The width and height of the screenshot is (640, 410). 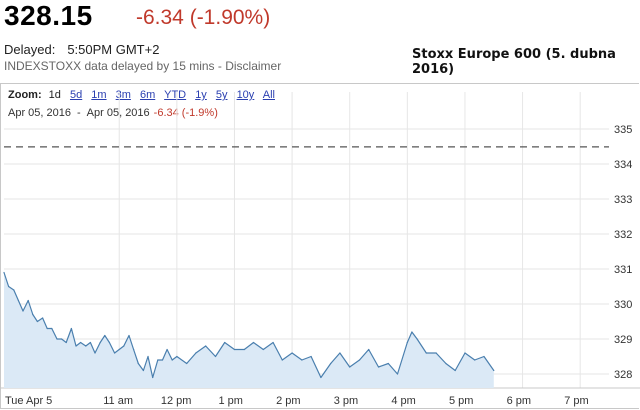 I want to click on y-tick-label: 332, so click(x=623, y=235).